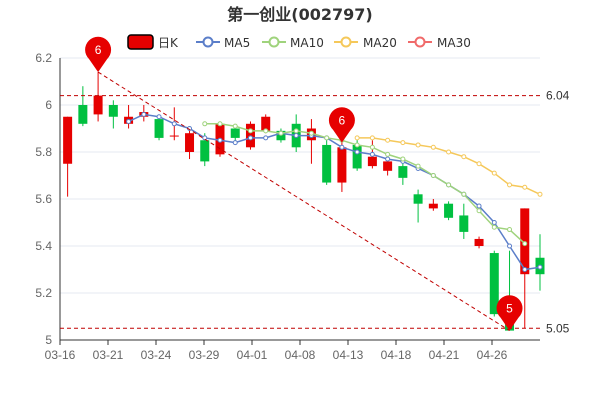 The image size is (600, 400). I want to click on legend-item-k: 日K, so click(153, 42).